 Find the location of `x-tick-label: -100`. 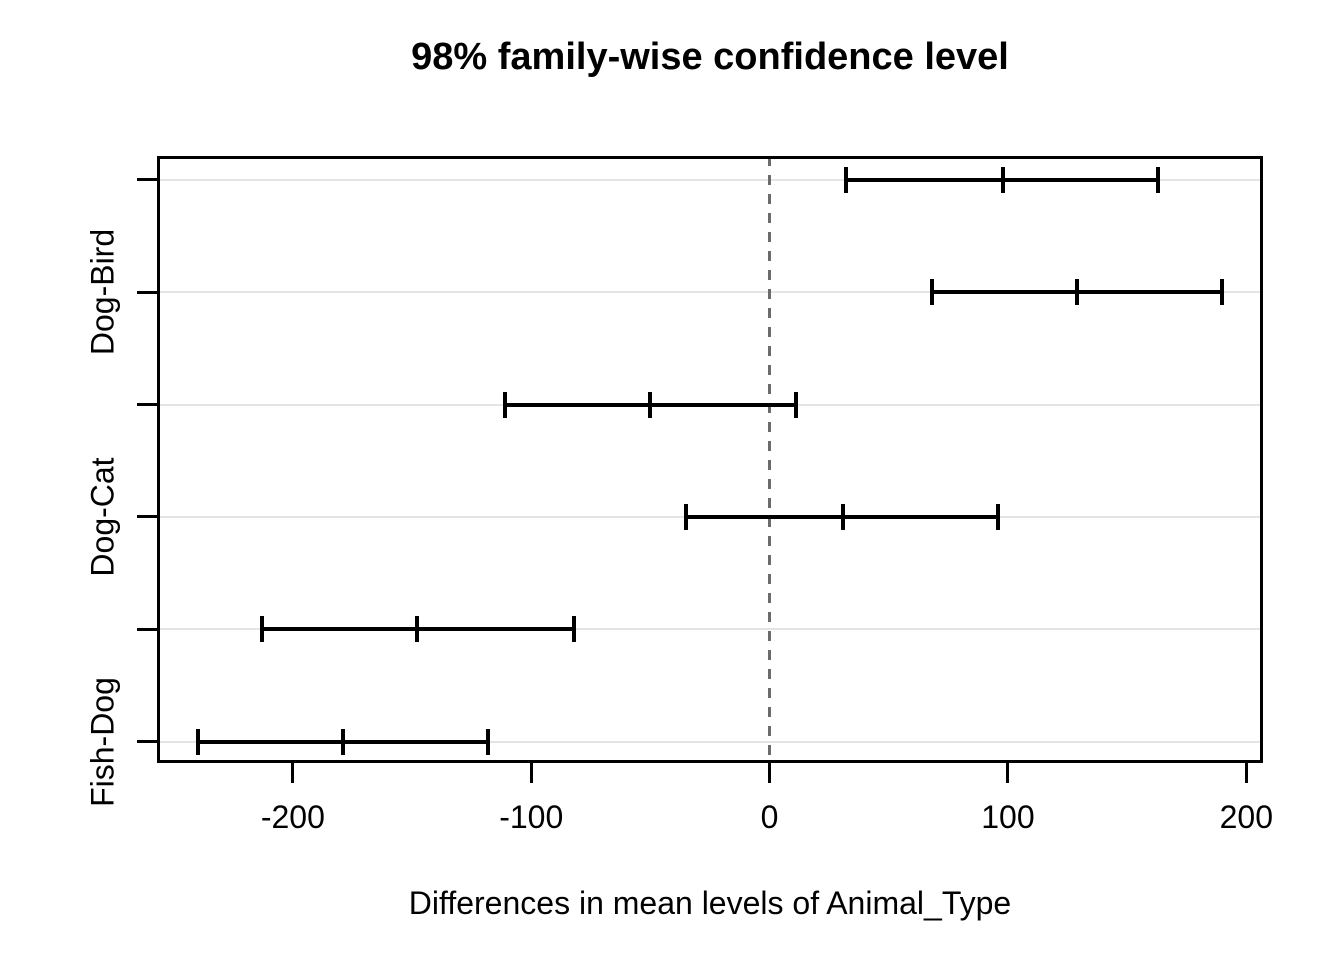

x-tick-label: -100 is located at coordinates (531, 817).